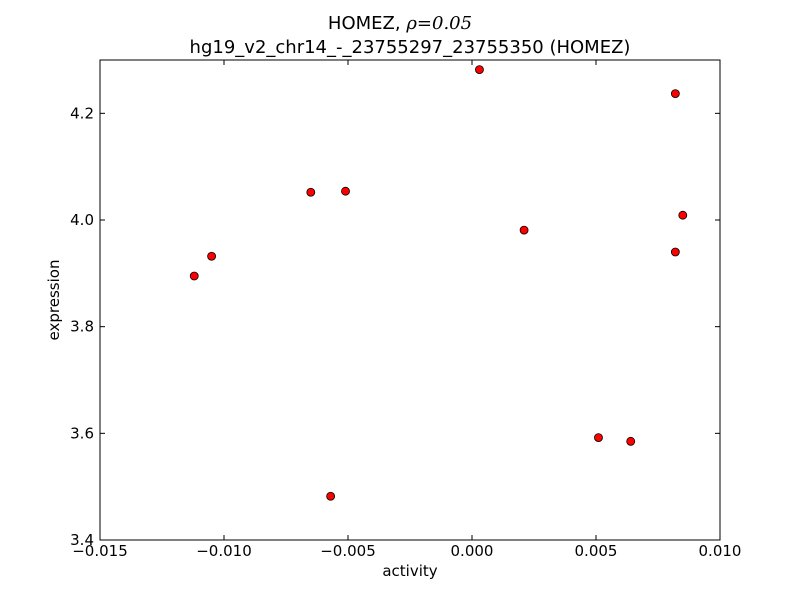  What do you see at coordinates (367, 23) in the screenshot?
I see `chart-title-prefix: HOMEZ,` at bounding box center [367, 23].